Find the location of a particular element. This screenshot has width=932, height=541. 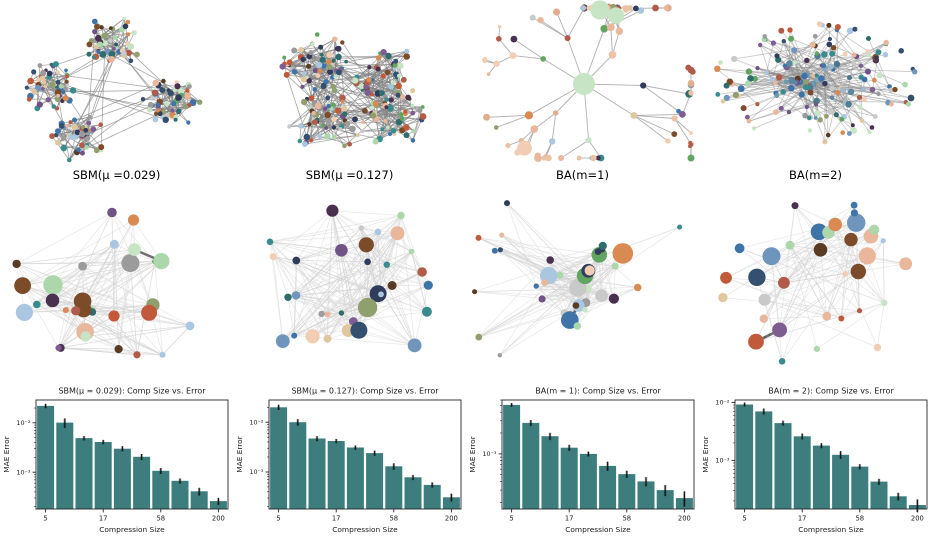

svg-text:SBM(μ = 0.029): Comp Size vs.: SBM(μ = 0.029): Comp Size vs. Error is located at coordinates (132, 391).